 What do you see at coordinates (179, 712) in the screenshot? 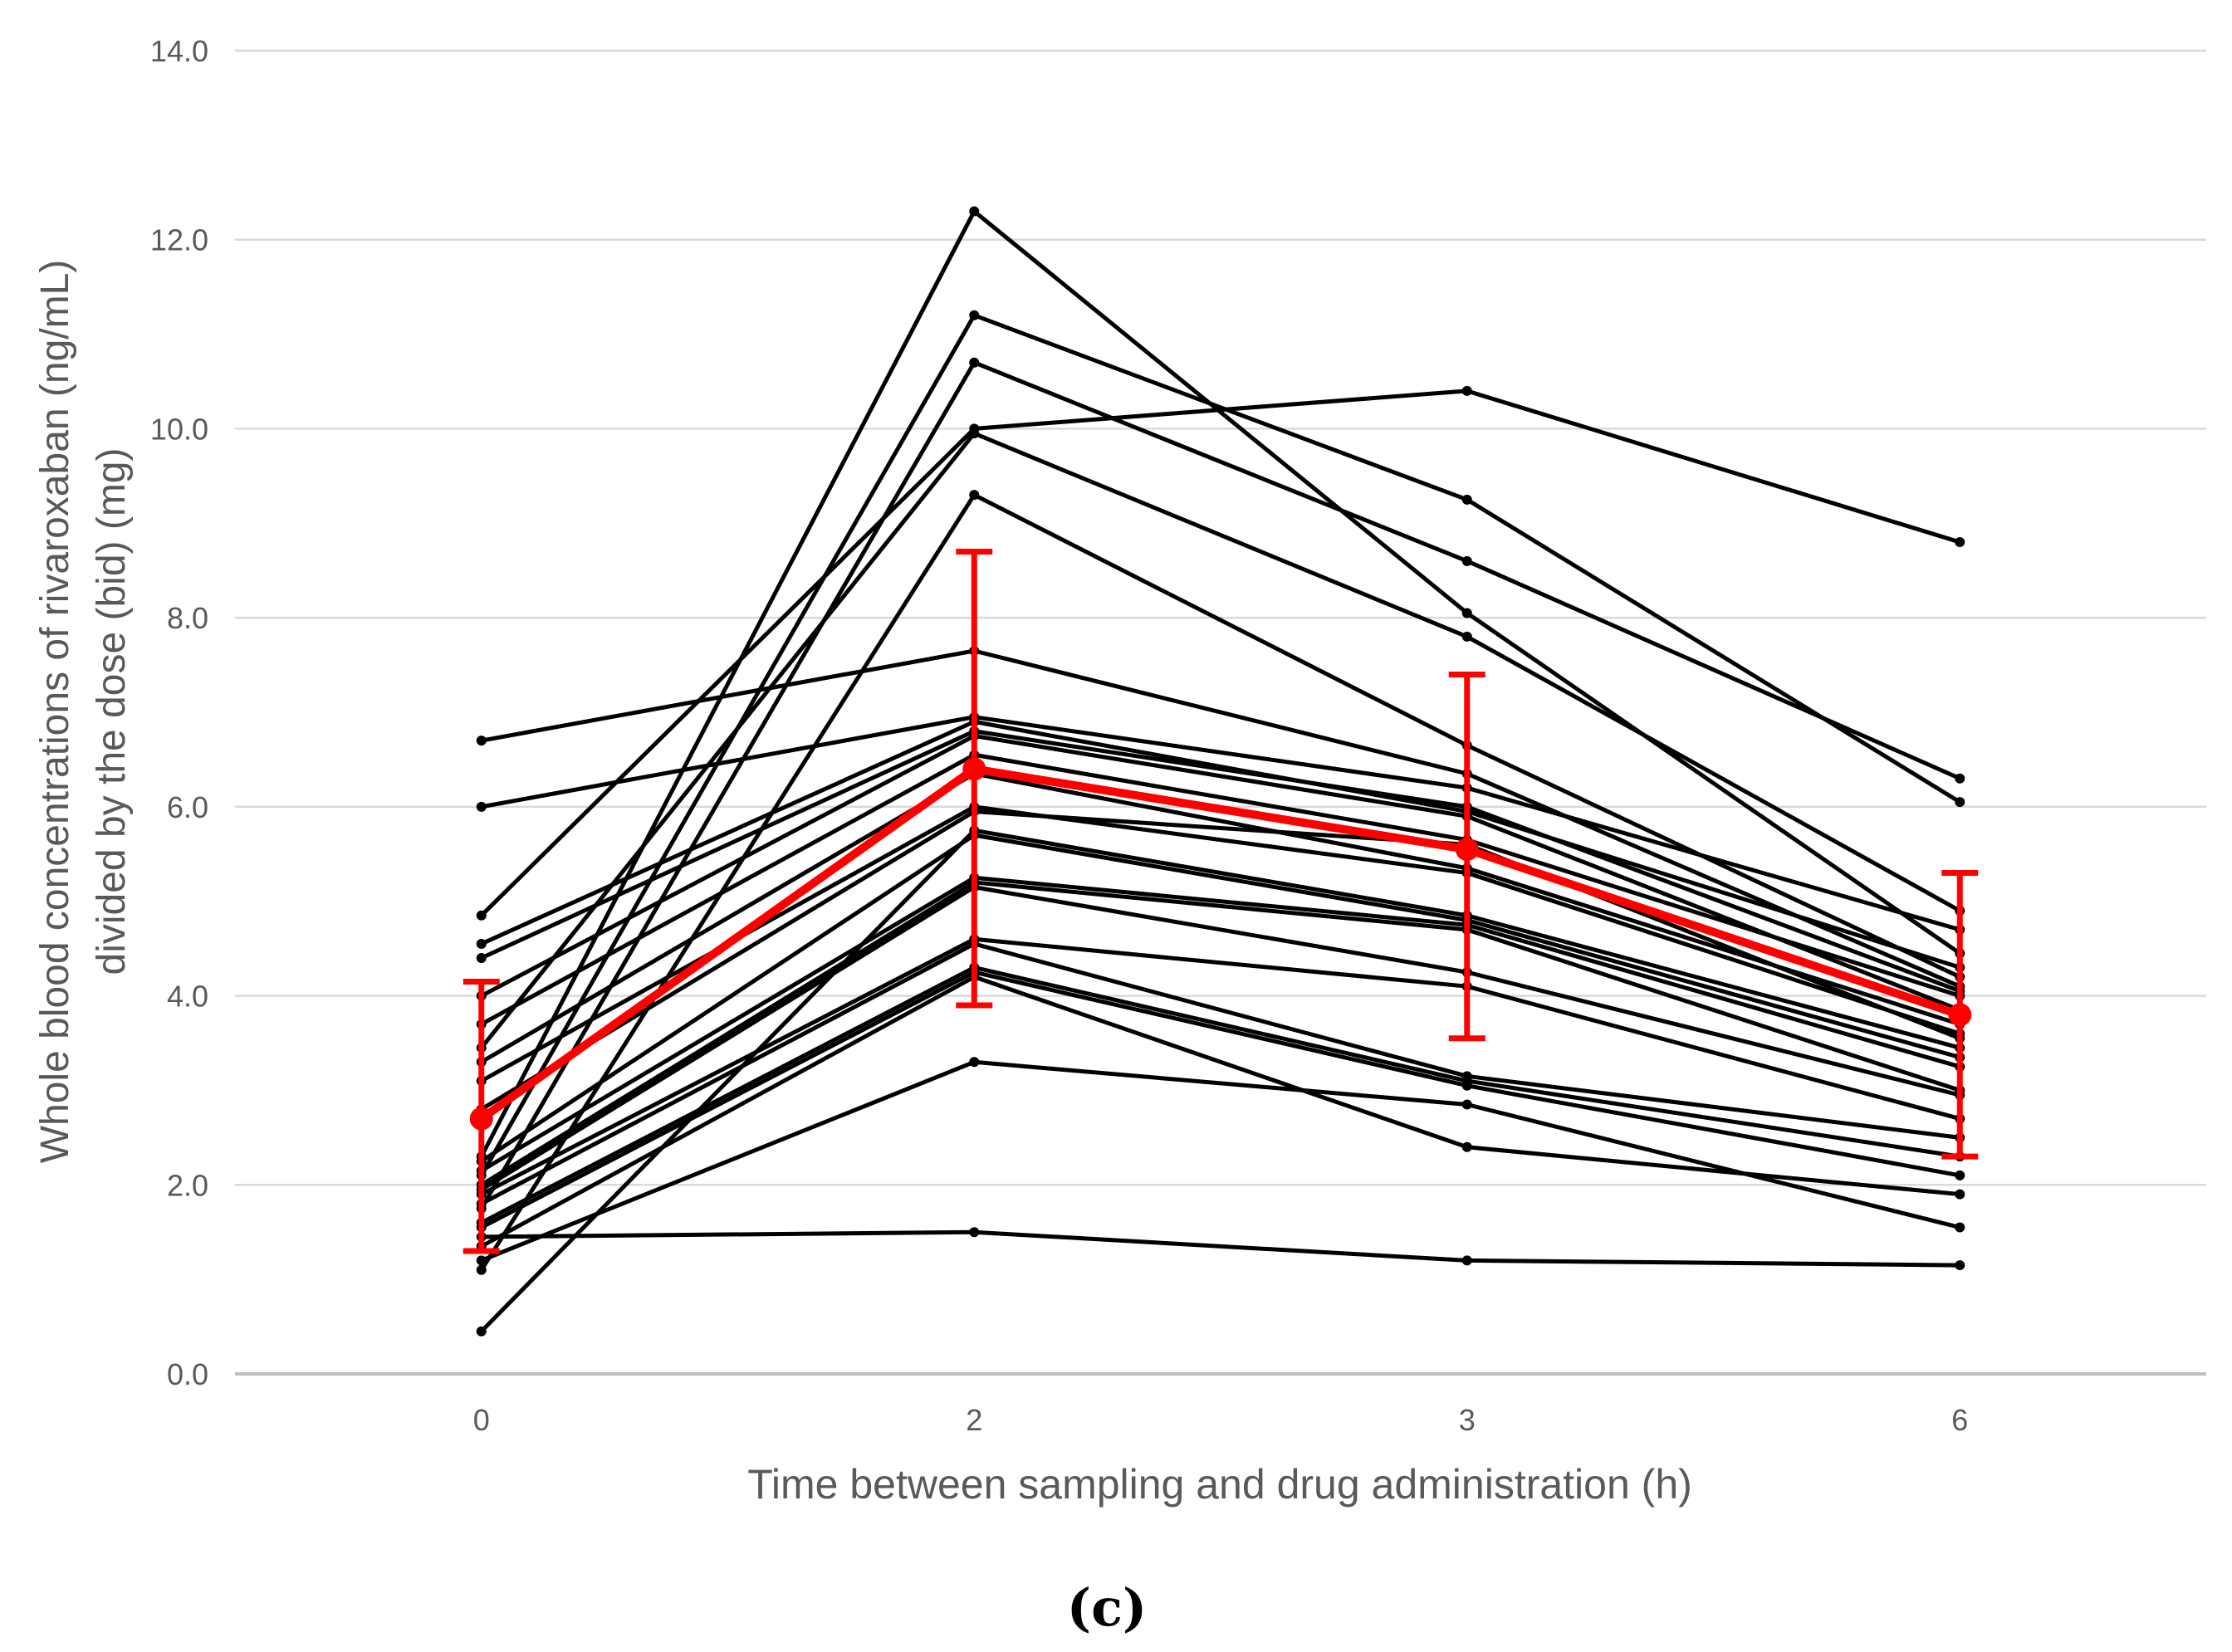
I see `y-tick-labels-layer: 0.0 2.0 4.0 6.0 8.0 10.0 12.0 14.0` at bounding box center [179, 712].